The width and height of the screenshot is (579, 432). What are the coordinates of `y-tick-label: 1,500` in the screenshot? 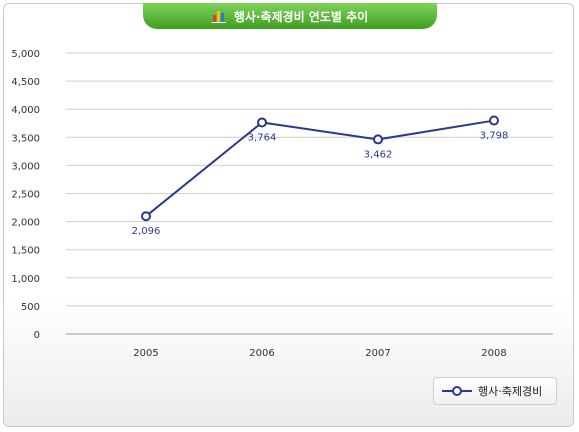 It's located at (25, 251).